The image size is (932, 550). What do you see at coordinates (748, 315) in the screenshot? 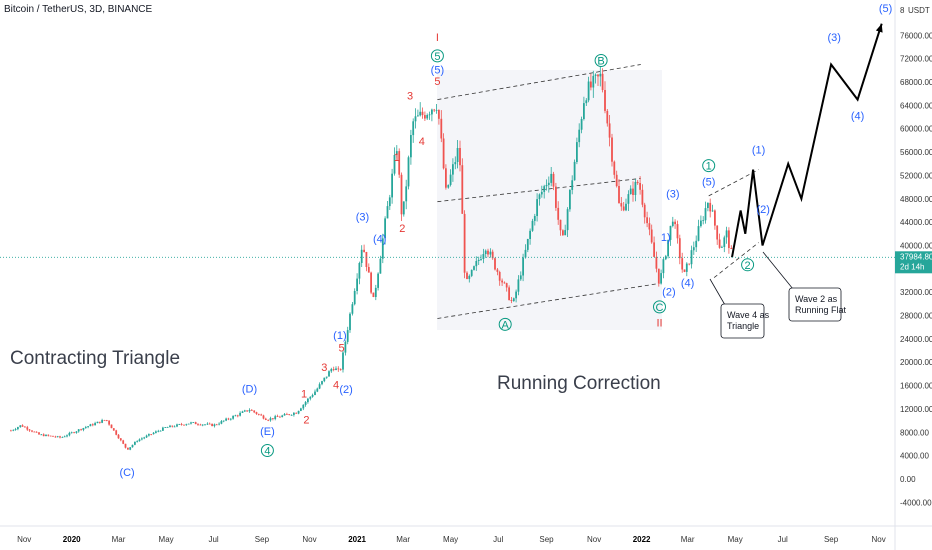
I see `wave4-note-line1: Wave 4 as` at bounding box center [748, 315].